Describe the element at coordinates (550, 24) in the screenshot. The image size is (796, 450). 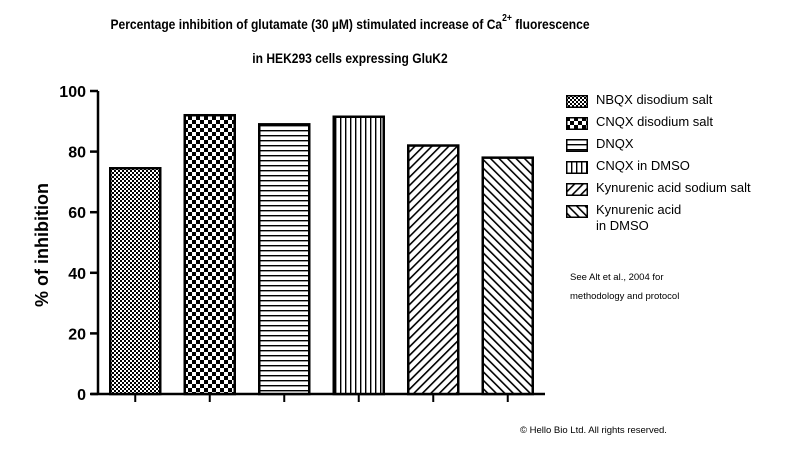
I see `chart-title-suffix: fluorescence` at that location.